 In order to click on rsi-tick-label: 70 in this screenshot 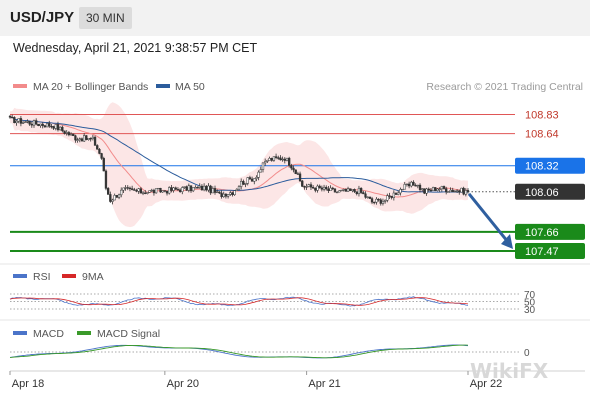, I will do `click(530, 295)`.